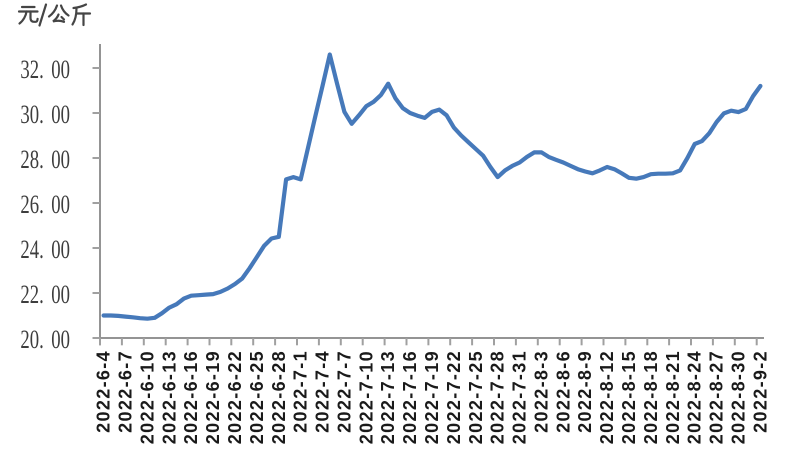  What do you see at coordinates (629, 397) in the screenshot?
I see `svg-text: 2022-8-15` at bounding box center [629, 397].